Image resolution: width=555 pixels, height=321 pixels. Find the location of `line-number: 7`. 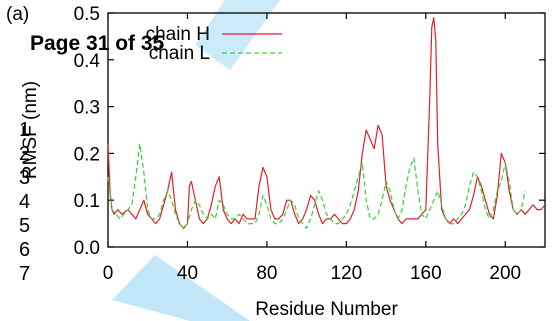

line-number: 7 is located at coordinates (25, 274).